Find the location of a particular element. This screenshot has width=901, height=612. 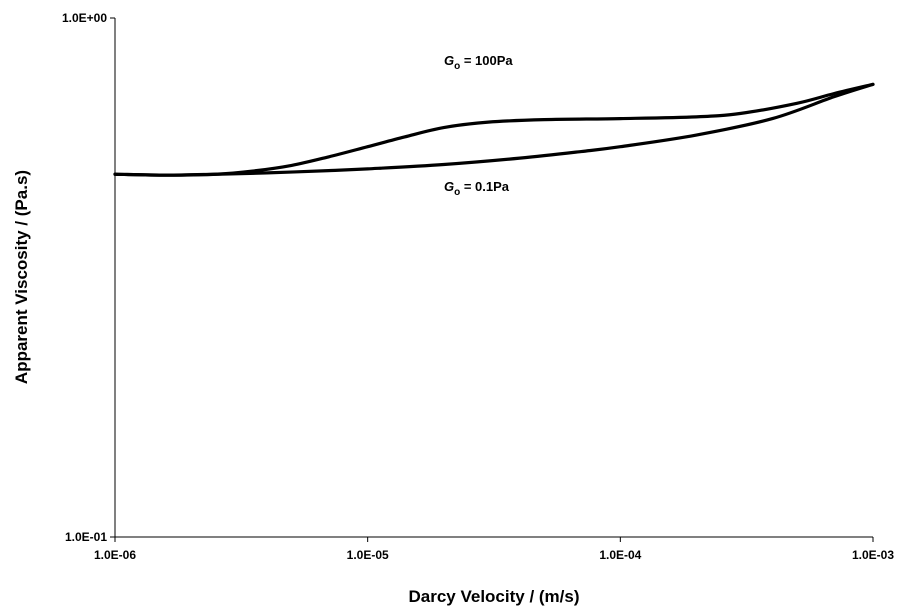

series-line-0-1pa is located at coordinates (494, 129).